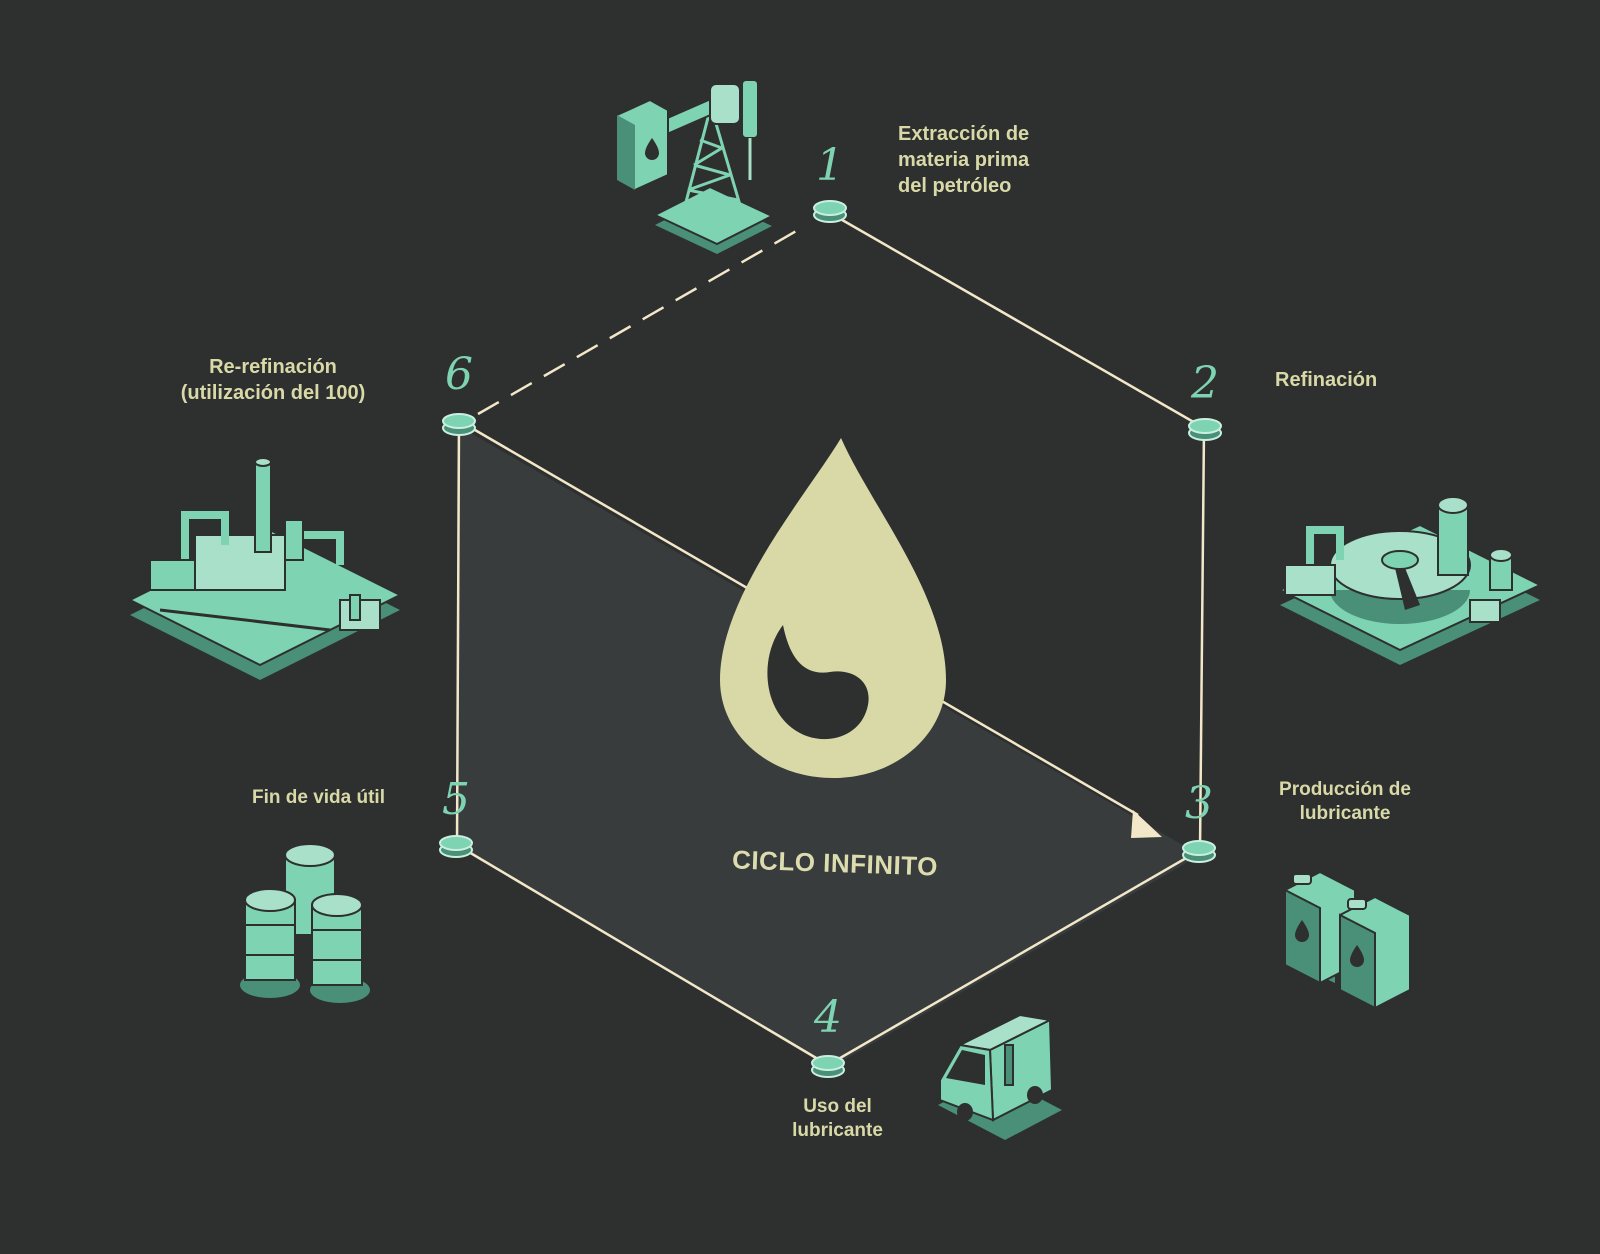 The image size is (1600, 1254). Describe the element at coordinates (1204, 383) in the screenshot. I see `step-number-2: 2` at that location.